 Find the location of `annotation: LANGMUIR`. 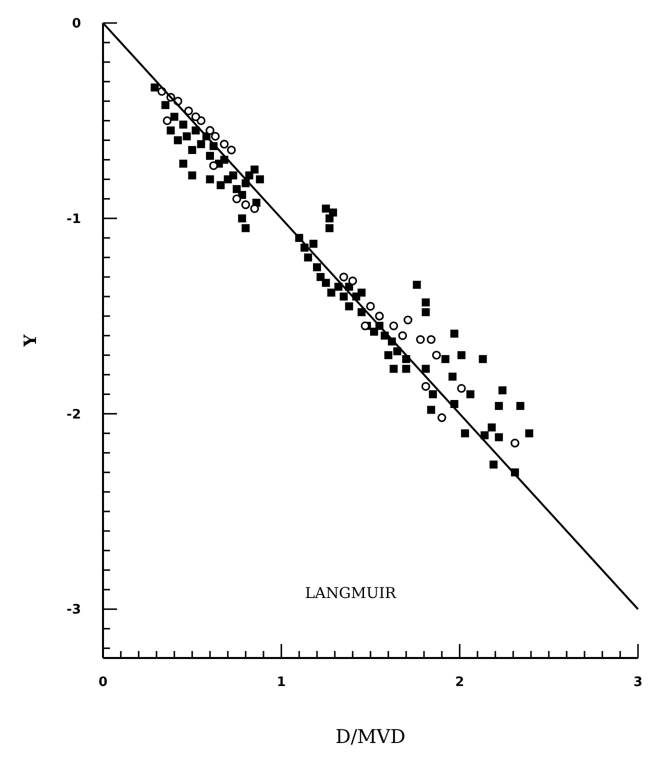

annotation: LANGMUIR is located at coordinates (350, 593).